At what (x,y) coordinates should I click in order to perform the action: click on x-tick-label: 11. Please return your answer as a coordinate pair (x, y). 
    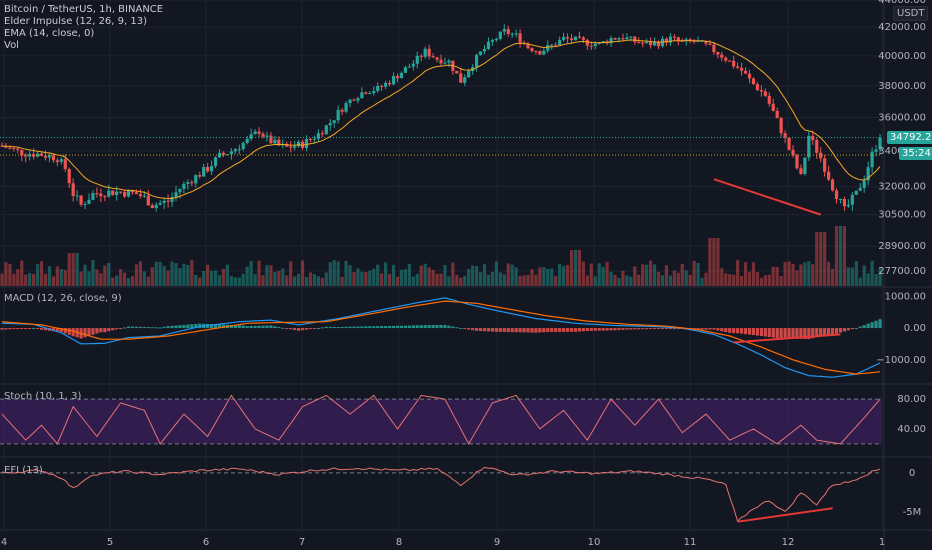
    Looking at the image, I should click on (690, 542).